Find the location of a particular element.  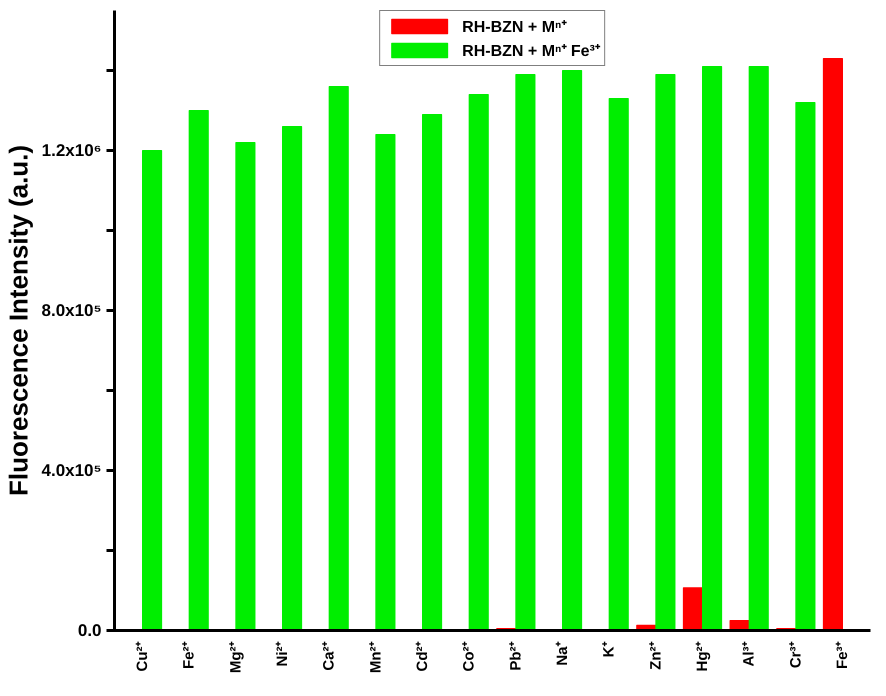

x-tick-label: Pb²⁺ is located at coordinates (515, 656).